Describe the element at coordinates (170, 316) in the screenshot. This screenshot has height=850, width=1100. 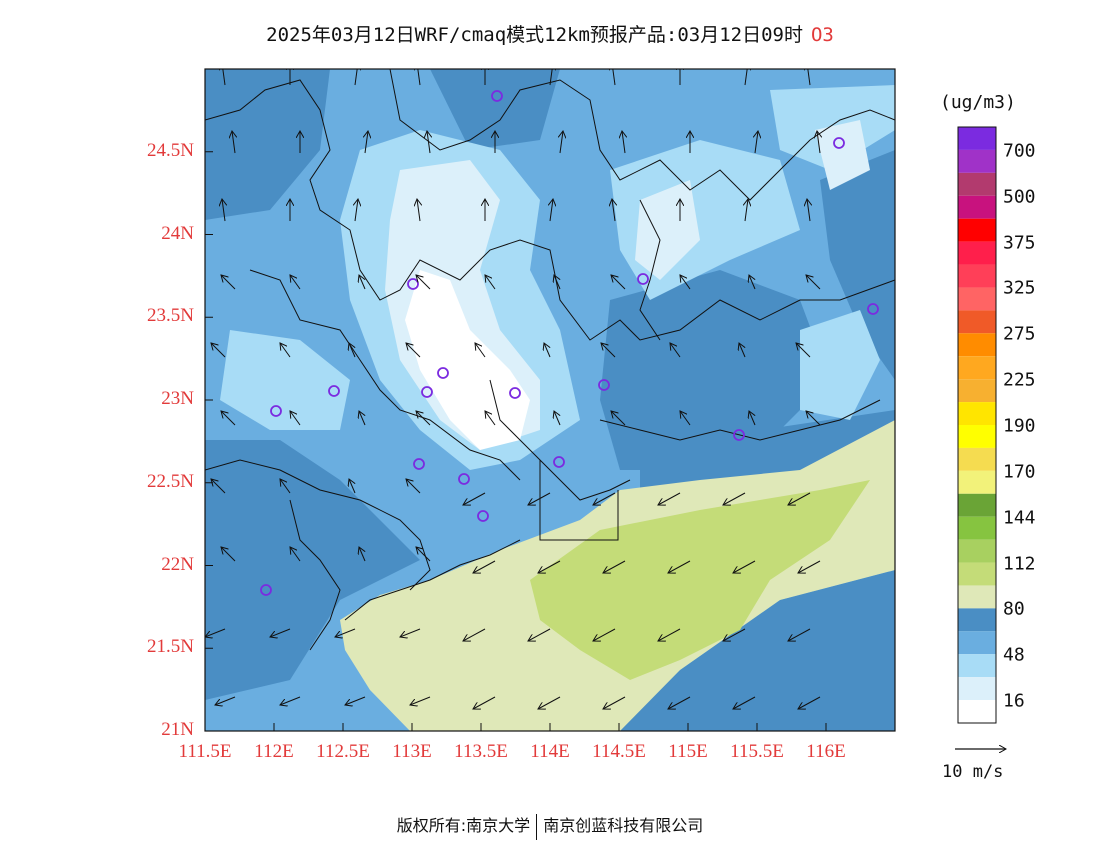
I see `lat-tick-label: 23.5N` at that location.